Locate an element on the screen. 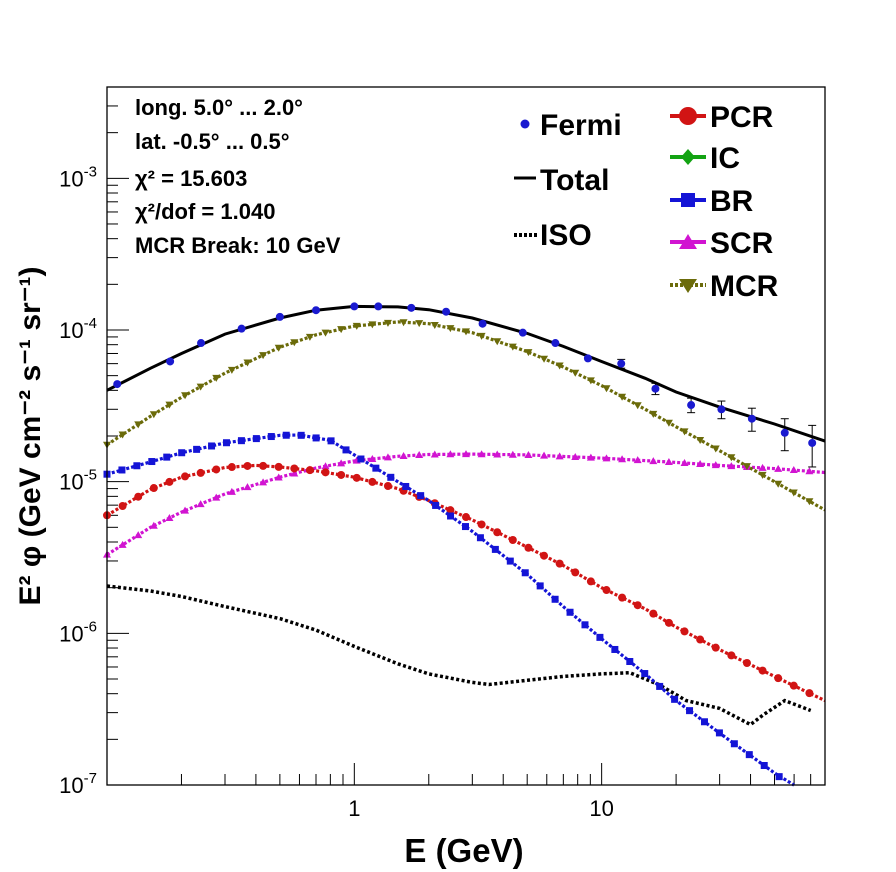  annotation-chi2-dof: χ²/dof = 1.040 is located at coordinates (205, 211).